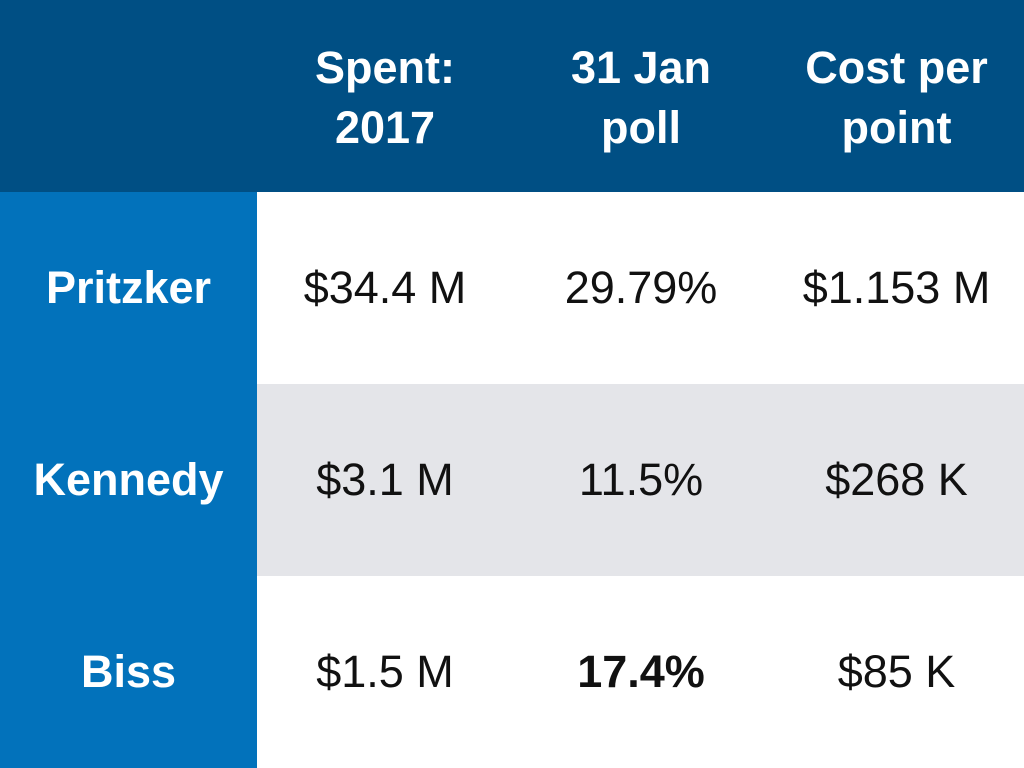 The width and height of the screenshot is (1024, 768). I want to click on cell-biss-spent: $1.5 M, so click(385, 672).